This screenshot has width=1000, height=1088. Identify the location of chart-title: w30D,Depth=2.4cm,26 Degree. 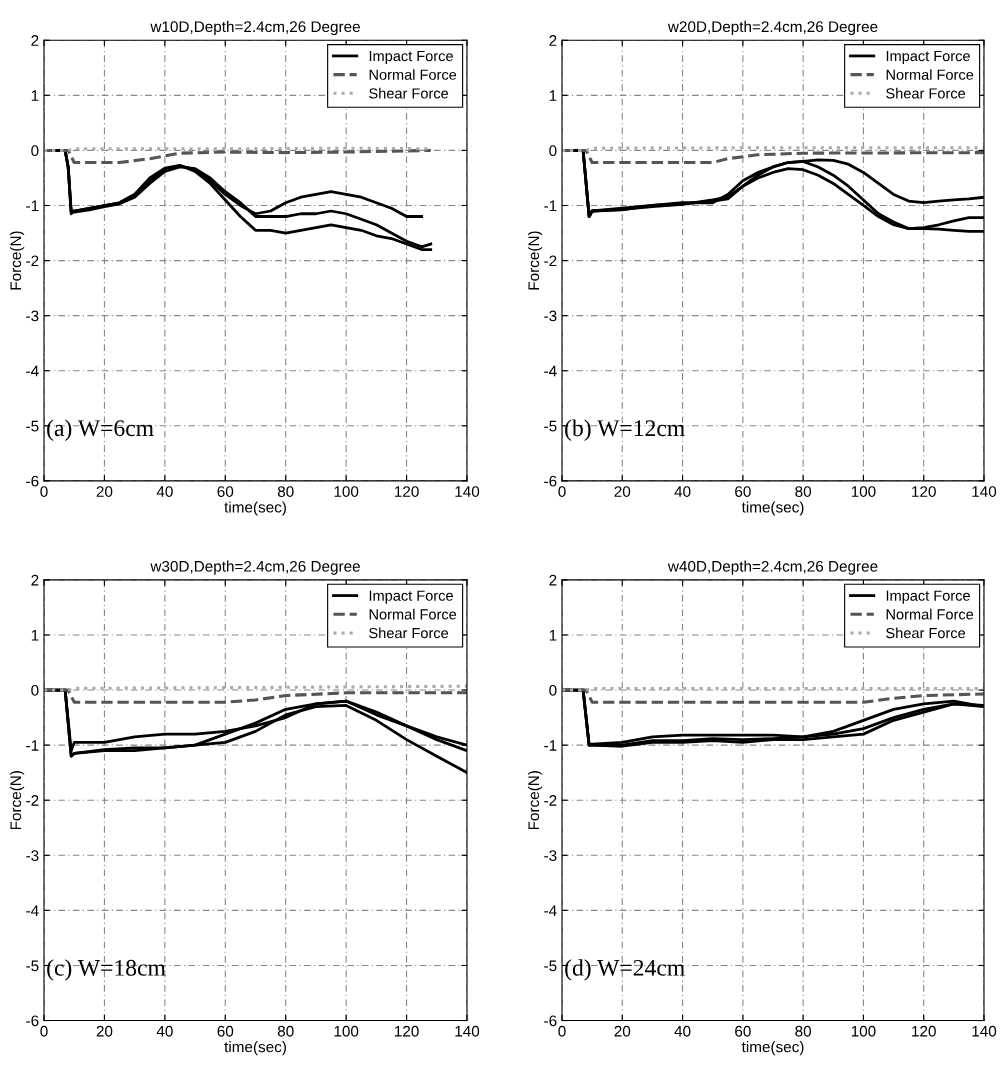
(255, 567).